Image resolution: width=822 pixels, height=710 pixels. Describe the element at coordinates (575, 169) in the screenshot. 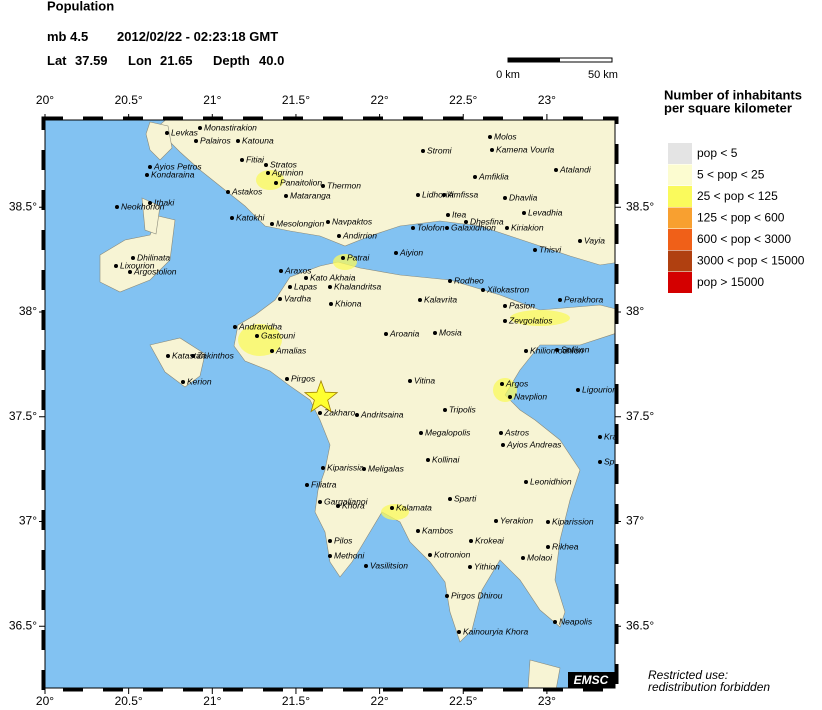

I see `town-label: Atalandi` at that location.